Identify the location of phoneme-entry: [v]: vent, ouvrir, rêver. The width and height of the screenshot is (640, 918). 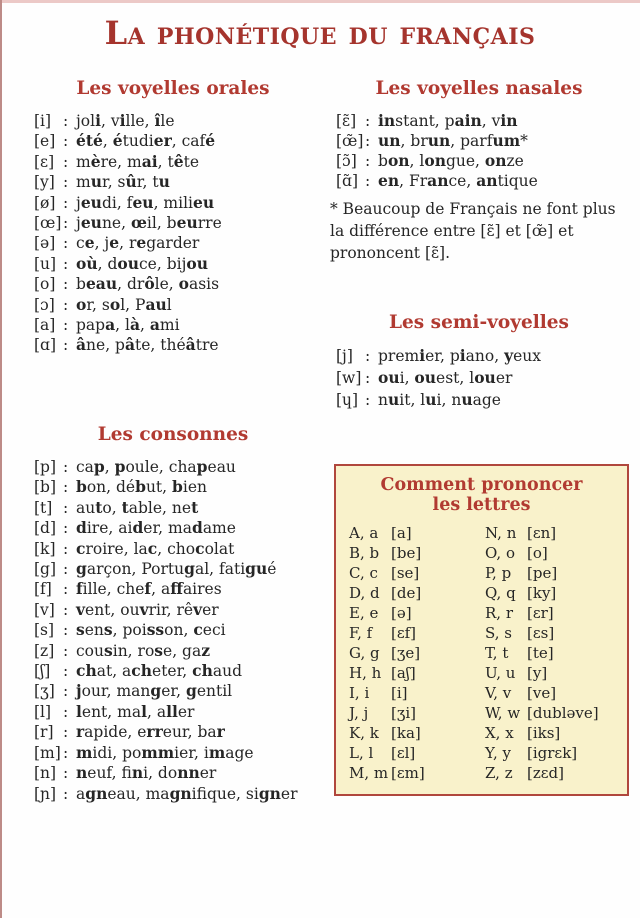
(178, 610).